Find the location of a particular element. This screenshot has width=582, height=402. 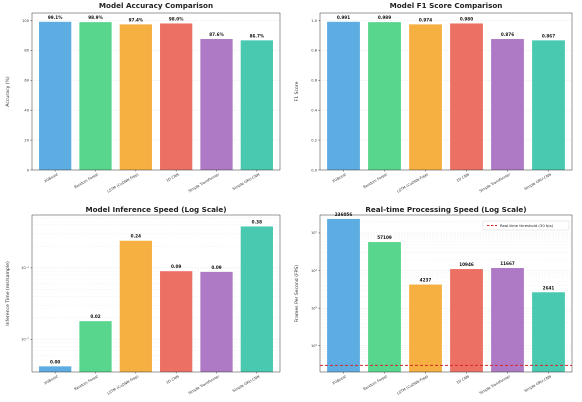

data-label: 2641 is located at coordinates (549, 287).